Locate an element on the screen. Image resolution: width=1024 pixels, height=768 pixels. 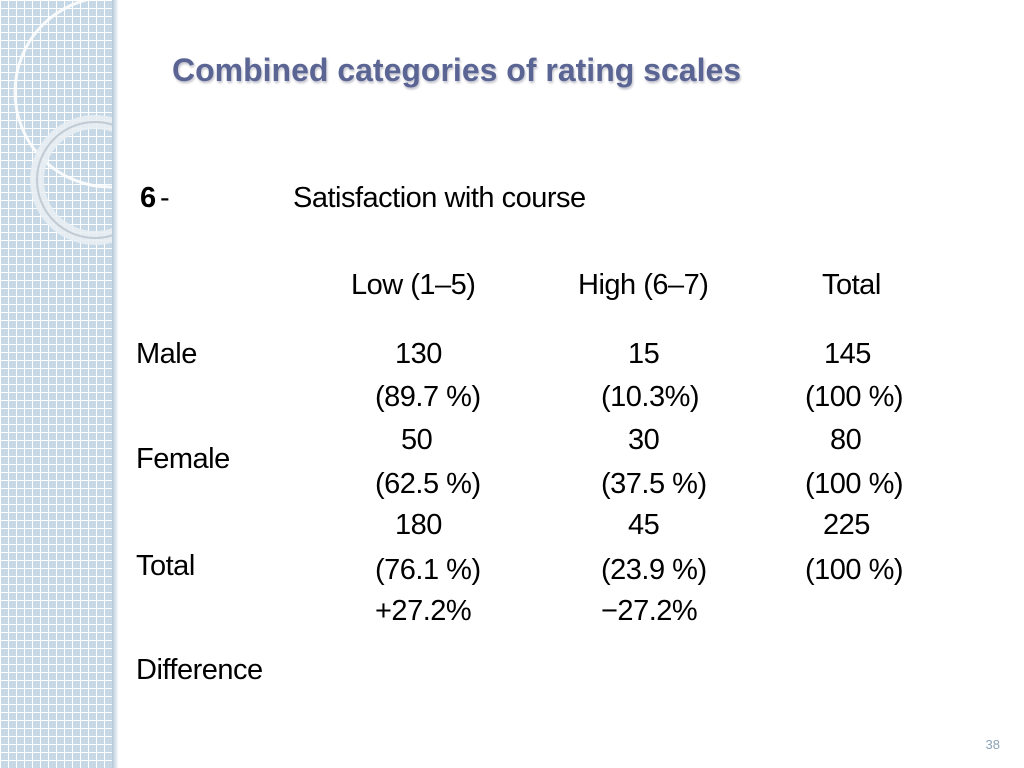
section-number: 6 is located at coordinates (148, 198).